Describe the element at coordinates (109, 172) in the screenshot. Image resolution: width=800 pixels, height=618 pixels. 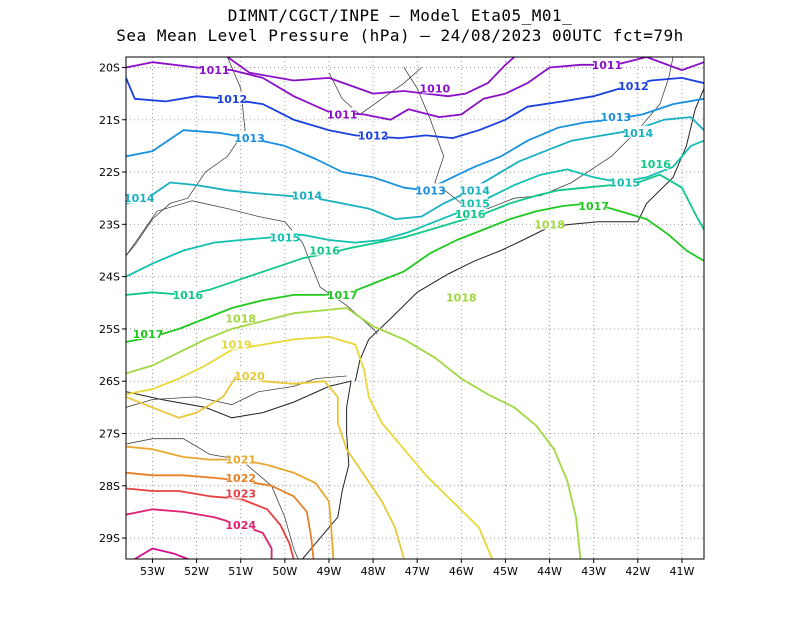
I see `y-tick-label: 22S` at that location.